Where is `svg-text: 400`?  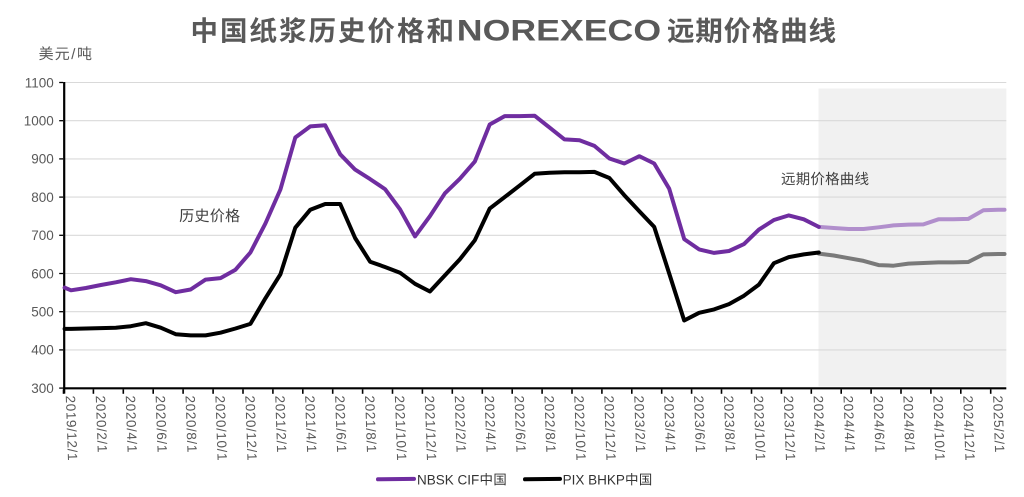
svg-text: 400 is located at coordinates (42, 350).